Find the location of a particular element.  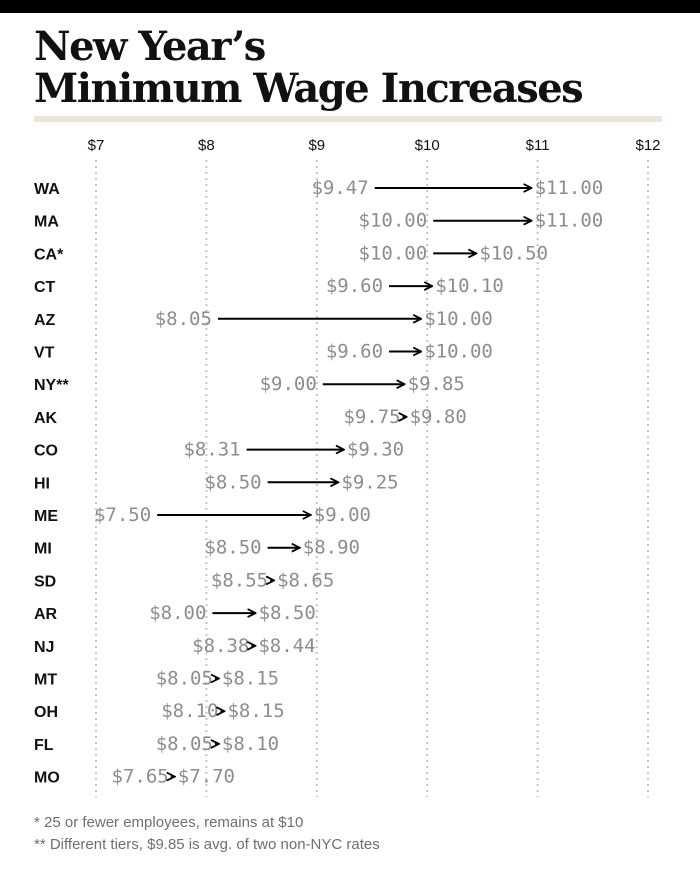

row-sd: SD $8.55 $8.65 is located at coordinates (184, 580).